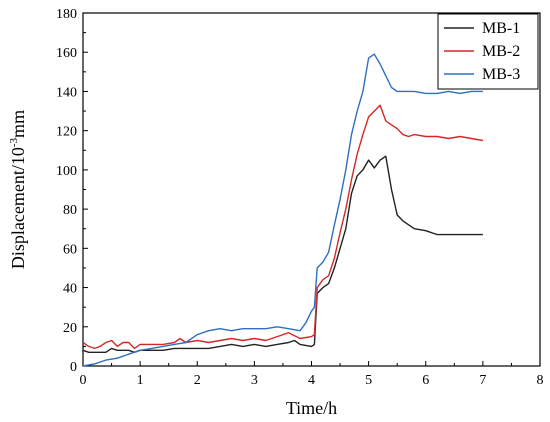 The width and height of the screenshot is (550, 422). I want to click on x-tick-label: 5, so click(368, 380).